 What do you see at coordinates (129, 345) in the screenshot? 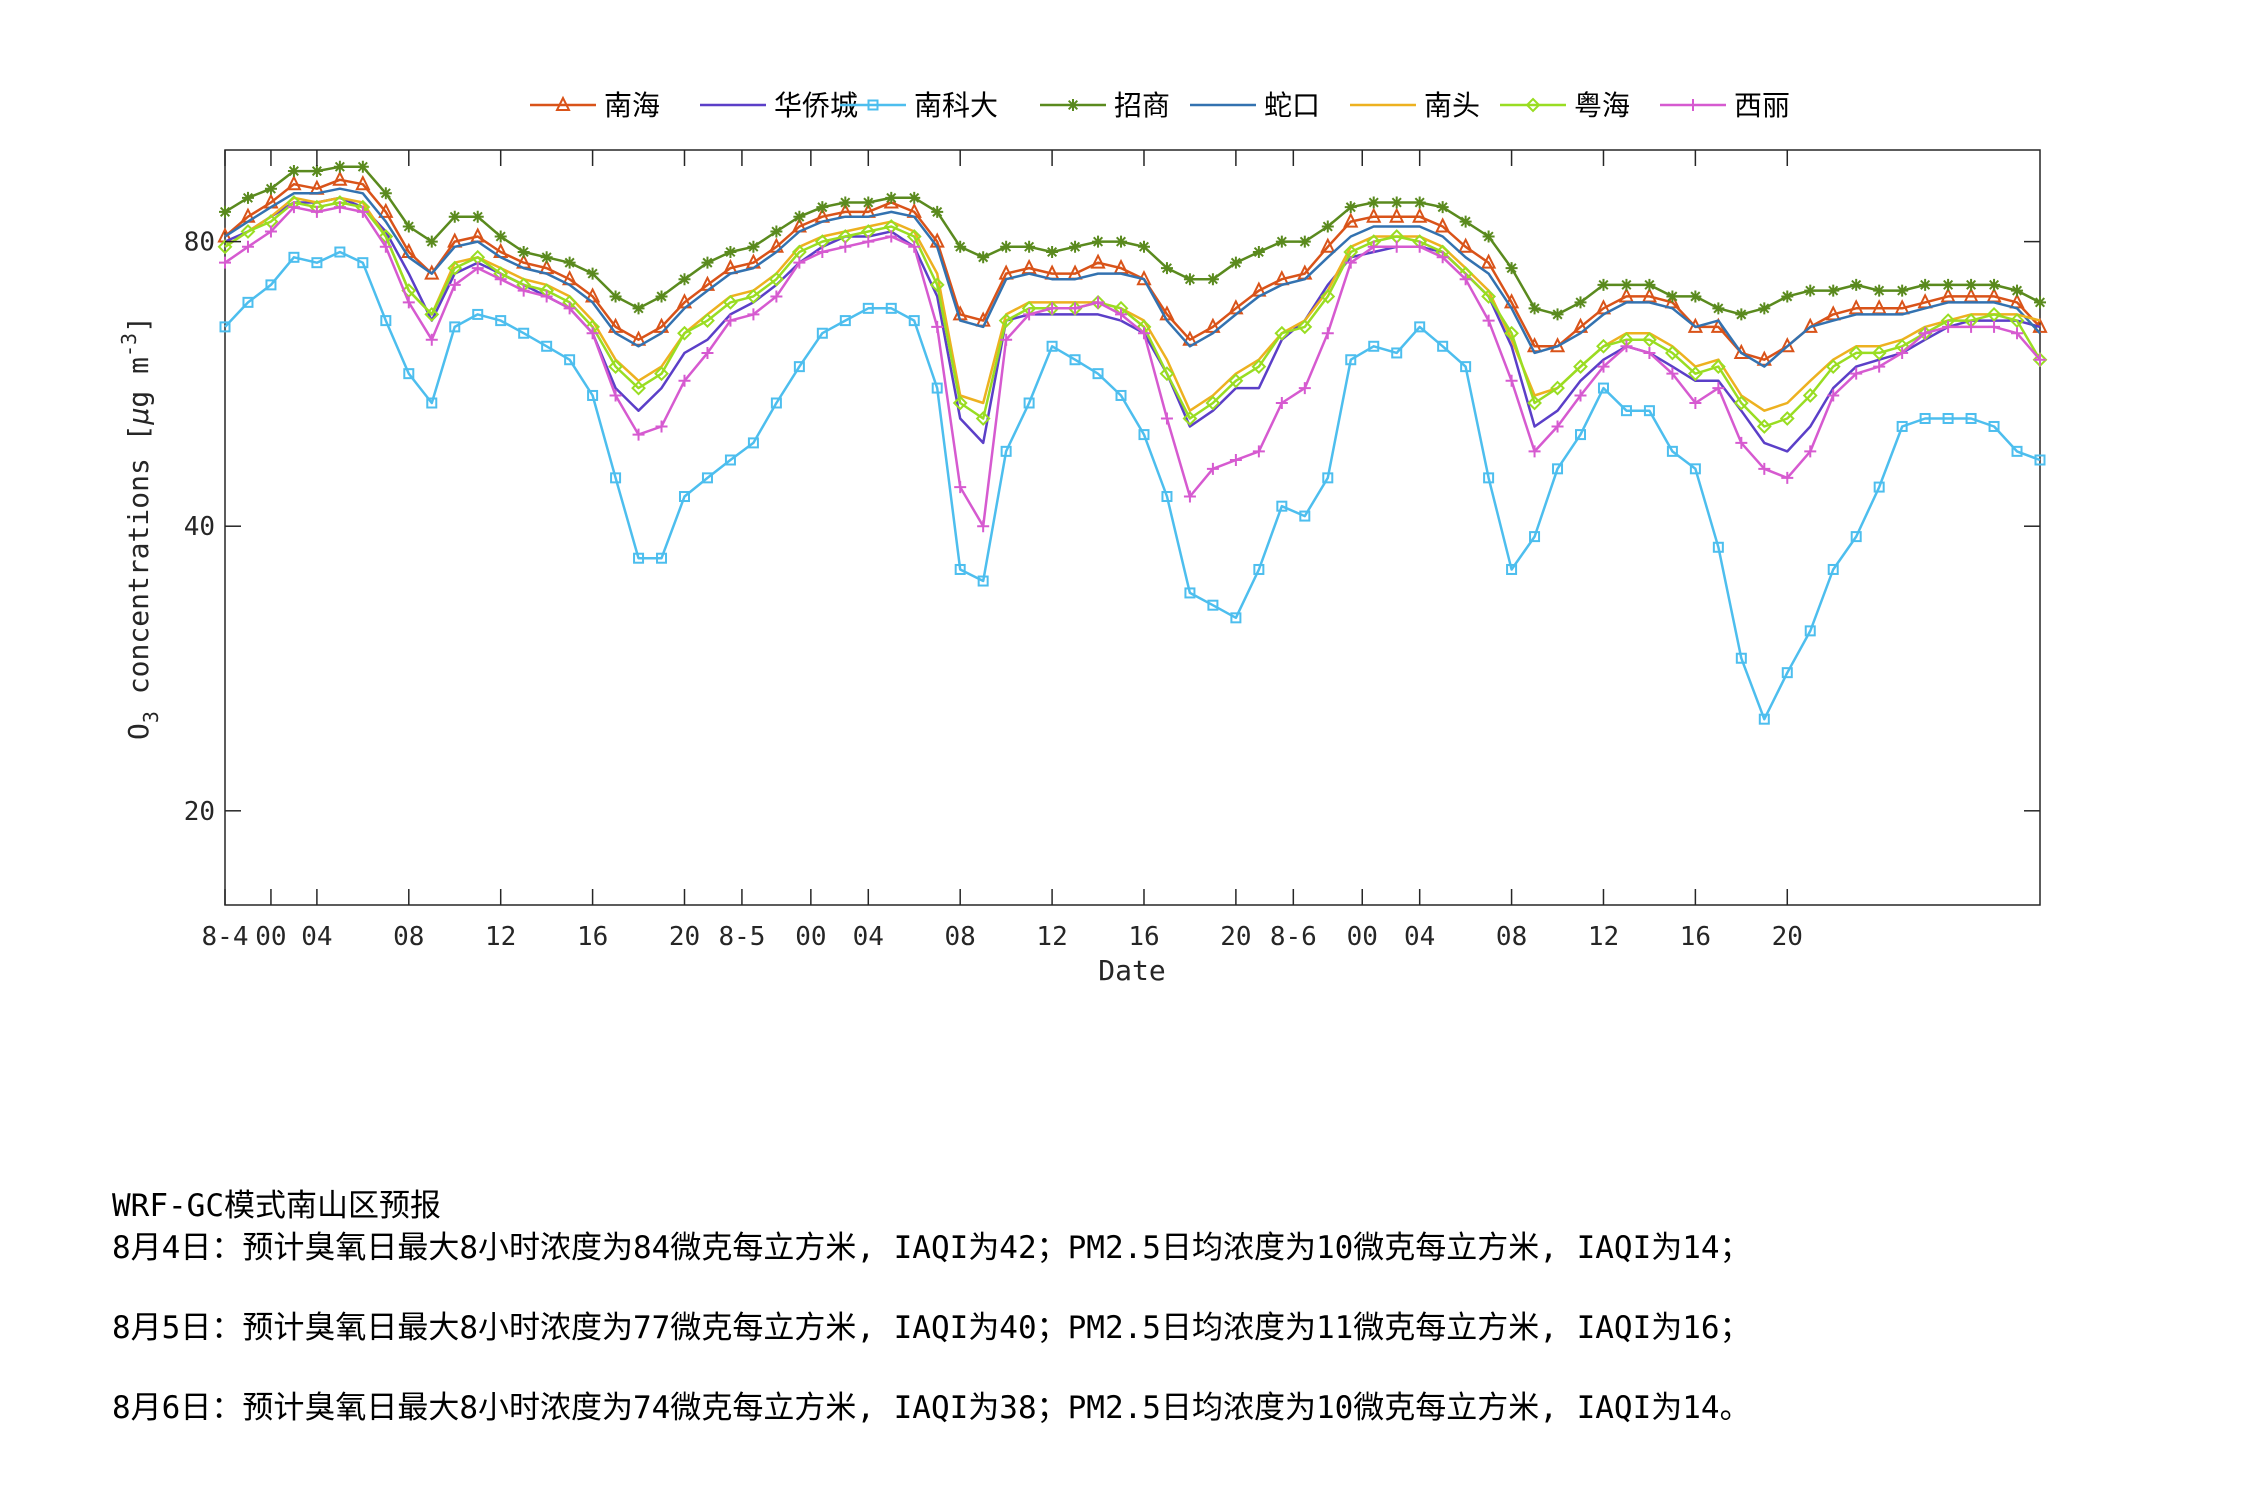
I see `y-title-sup: -3` at bounding box center [129, 345].